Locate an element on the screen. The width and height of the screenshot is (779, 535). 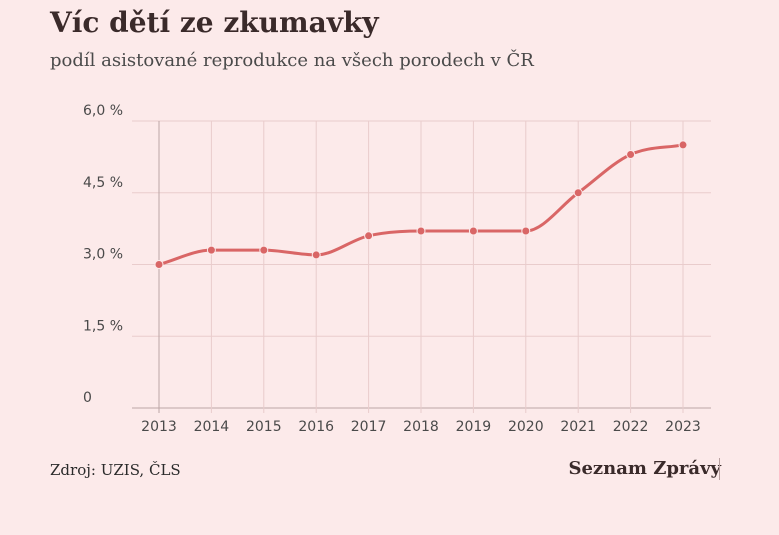
x-tick-label: 2019 is located at coordinates (474, 427).